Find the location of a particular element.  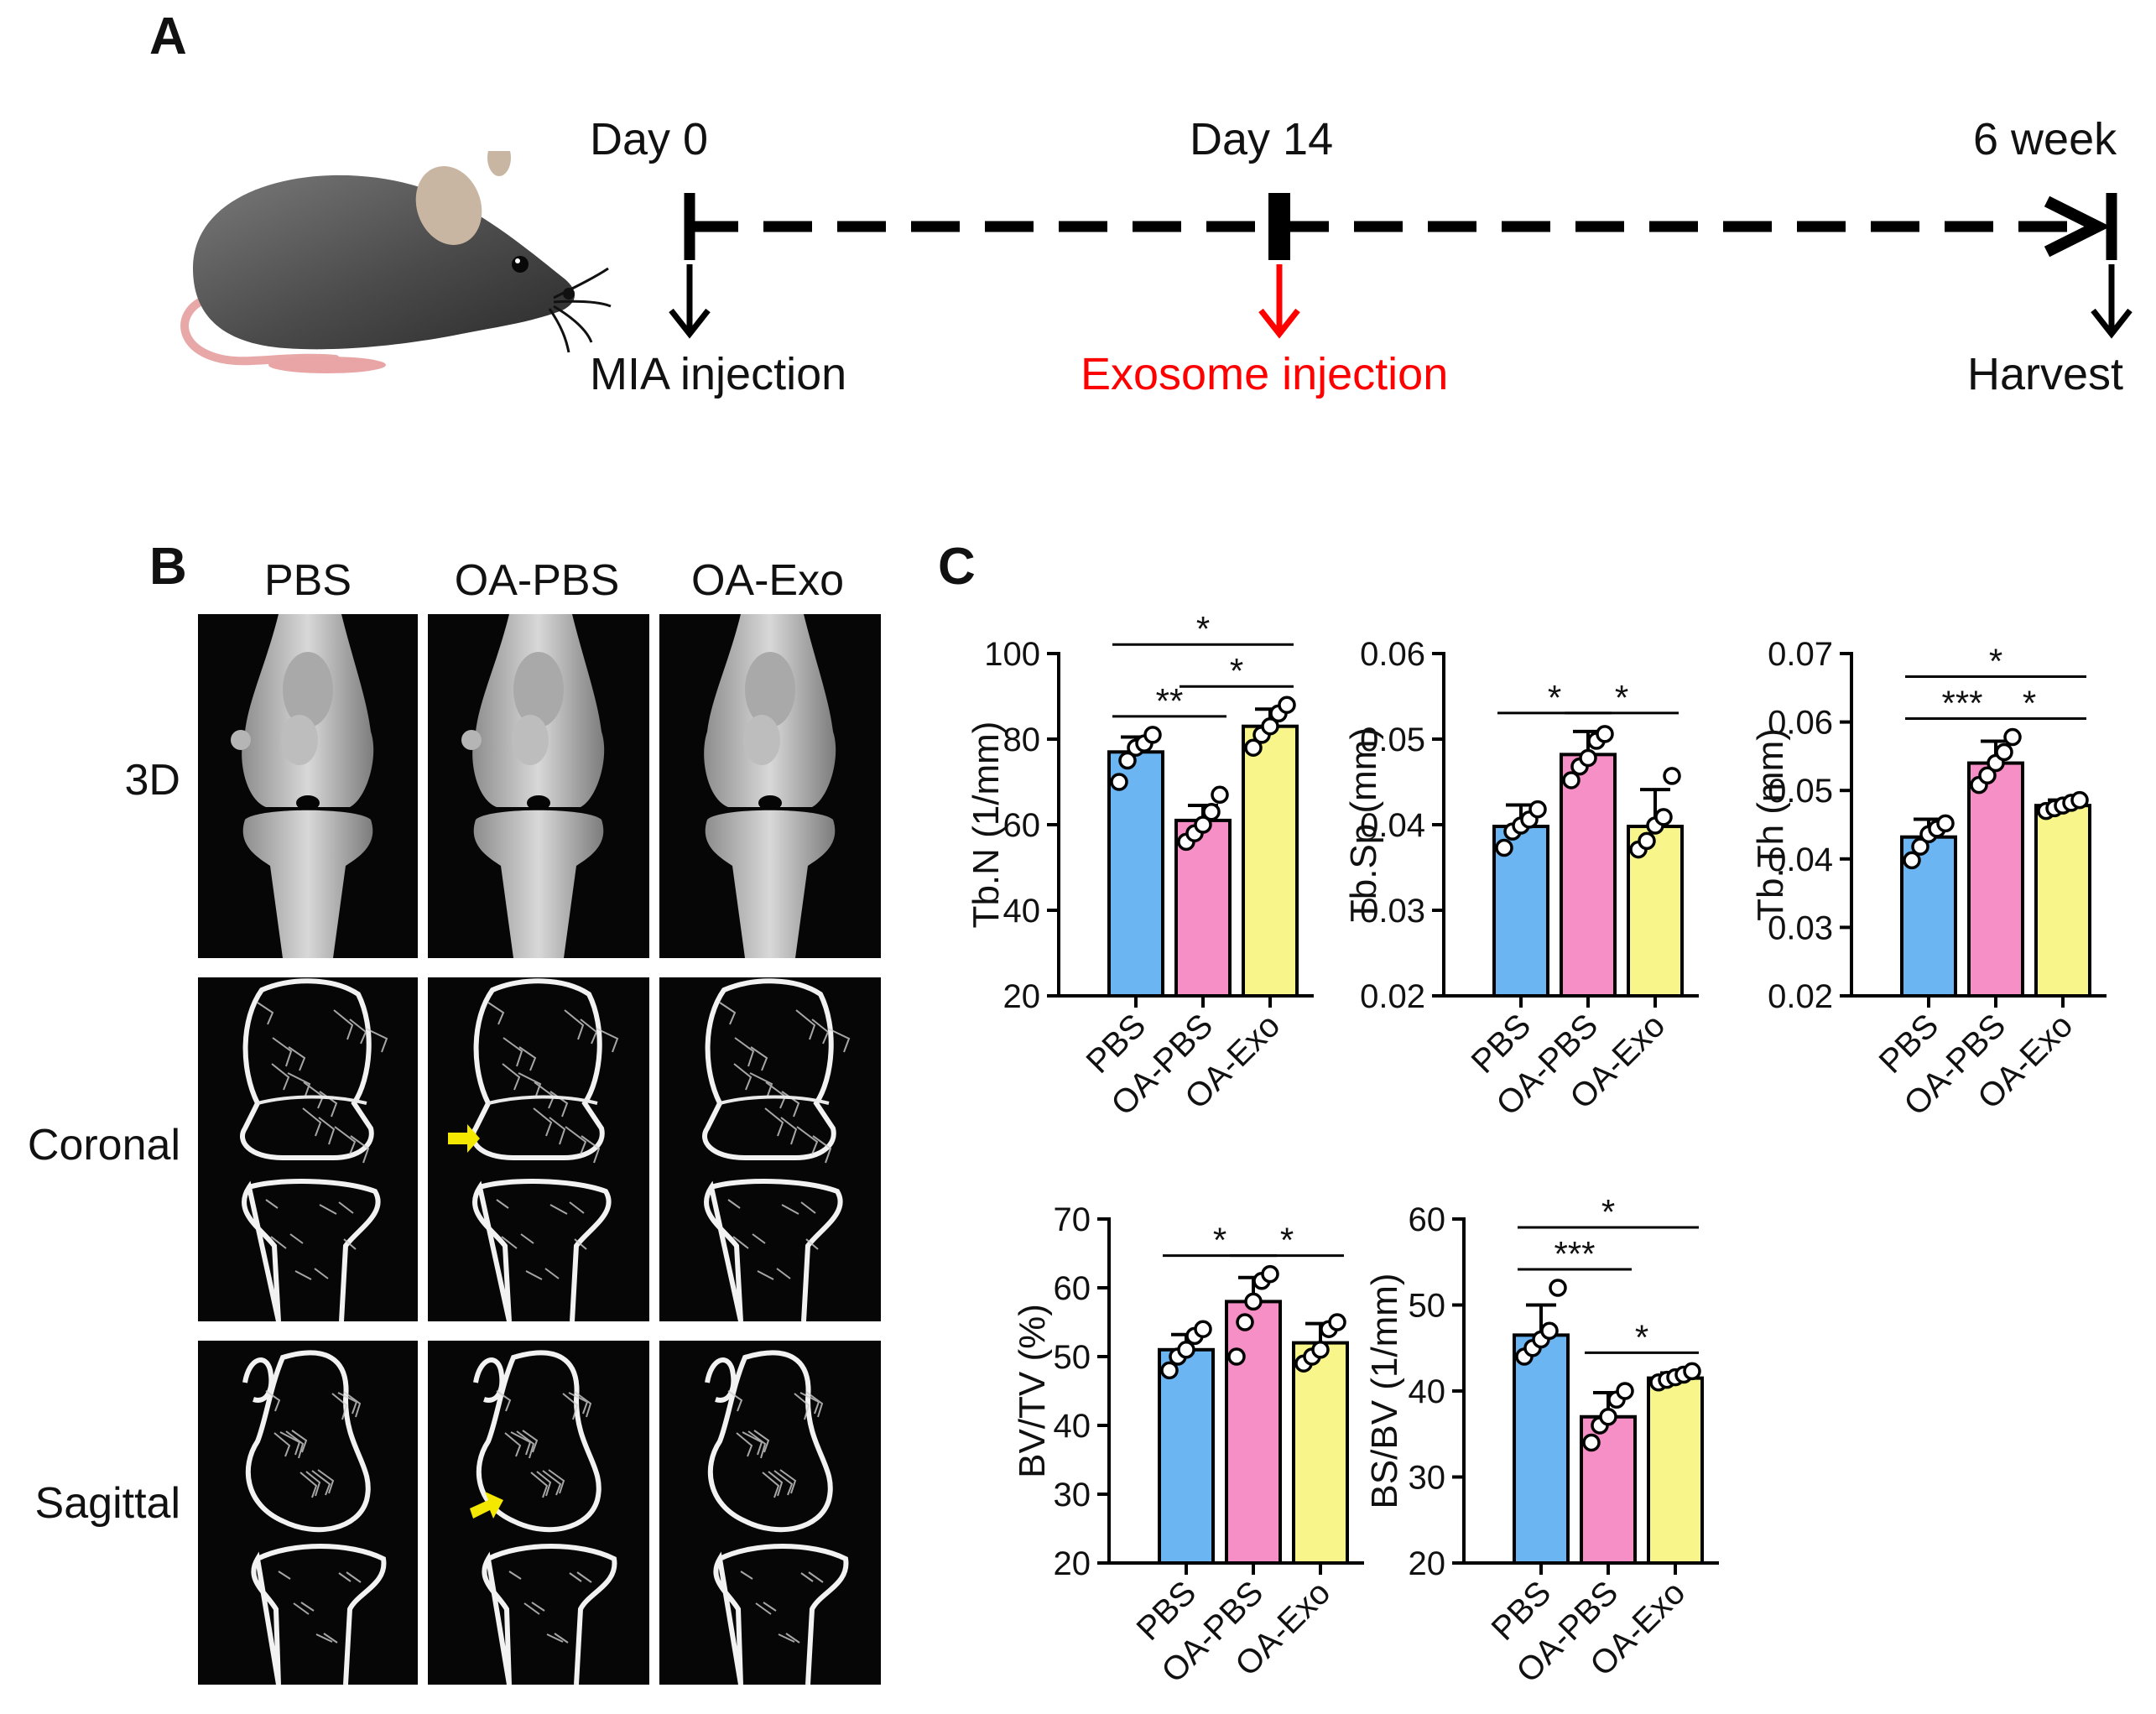

chart-2-ytick-label: 0.03 is located at coordinates (1801, 927).